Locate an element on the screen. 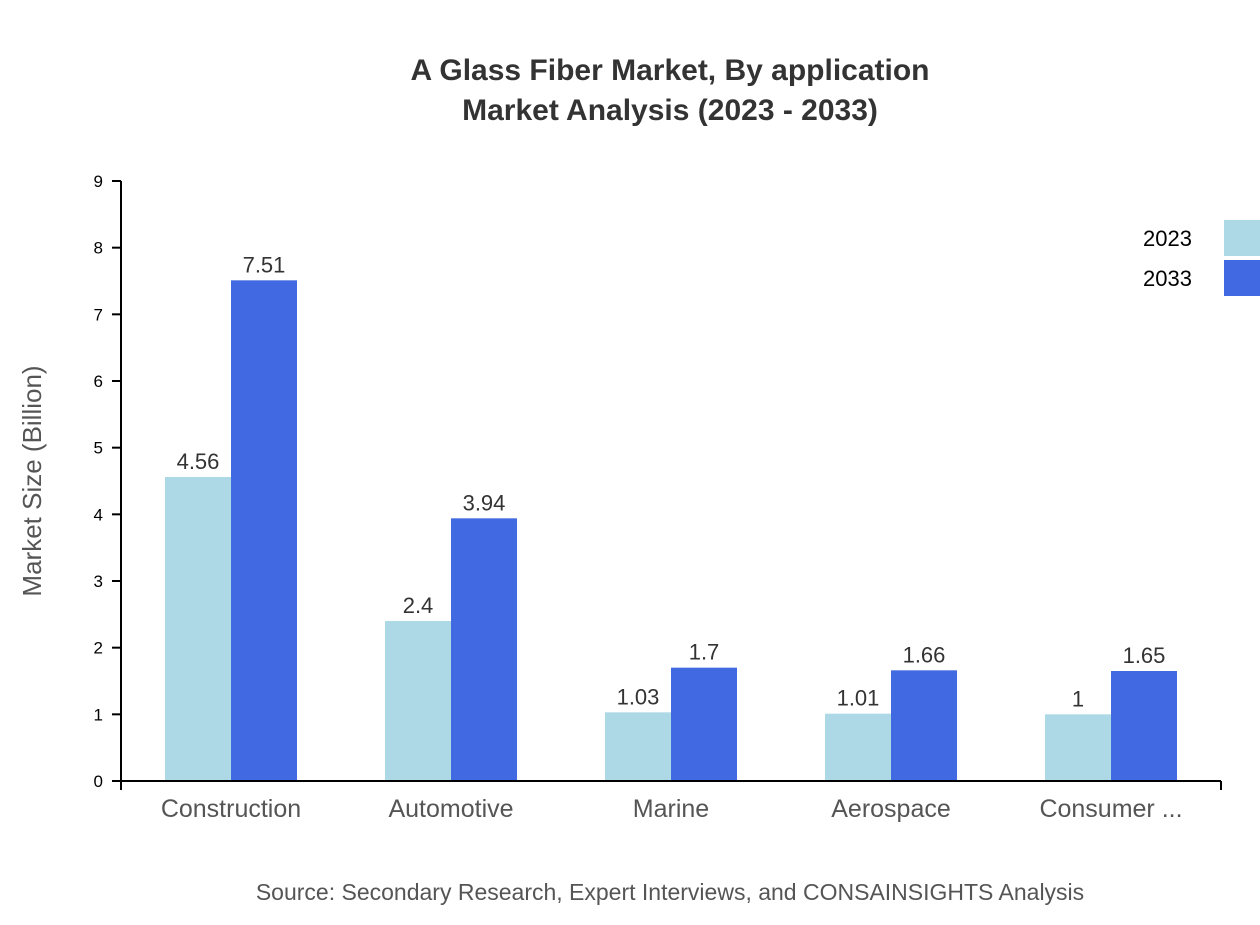 Image resolution: width=1260 pixels, height=925 pixels. x-tick-label: Aerospace is located at coordinates (891, 809).